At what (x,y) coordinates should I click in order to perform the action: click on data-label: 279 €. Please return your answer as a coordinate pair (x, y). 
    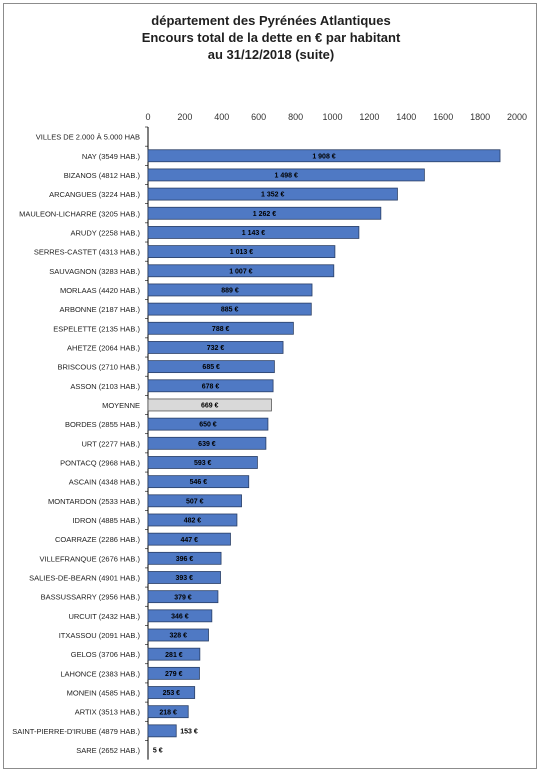
    Looking at the image, I should click on (174, 674).